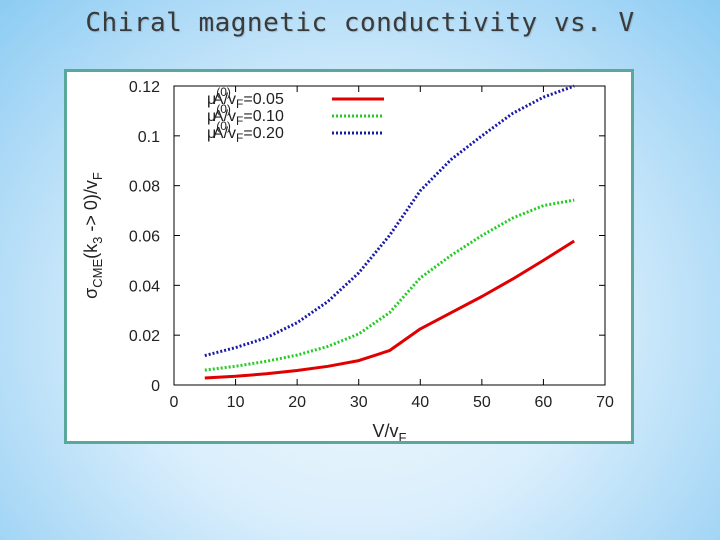  What do you see at coordinates (236, 402) in the screenshot?
I see `x-tick-label: 10` at bounding box center [236, 402].